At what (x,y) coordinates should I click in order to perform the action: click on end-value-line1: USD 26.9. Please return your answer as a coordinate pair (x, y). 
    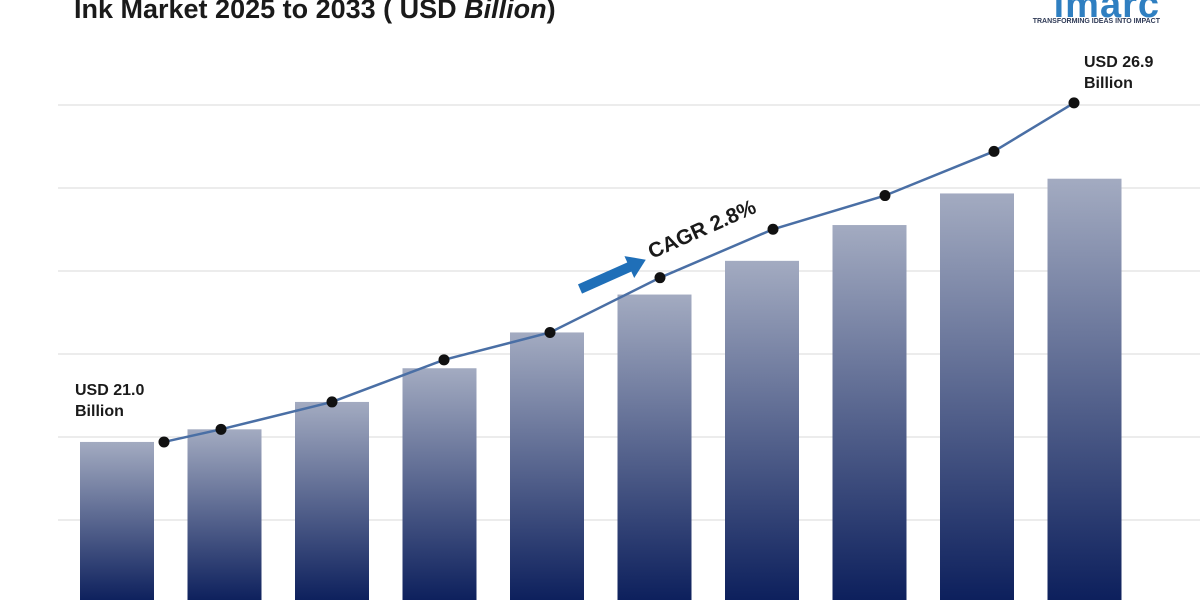
    Looking at the image, I should click on (1119, 62).